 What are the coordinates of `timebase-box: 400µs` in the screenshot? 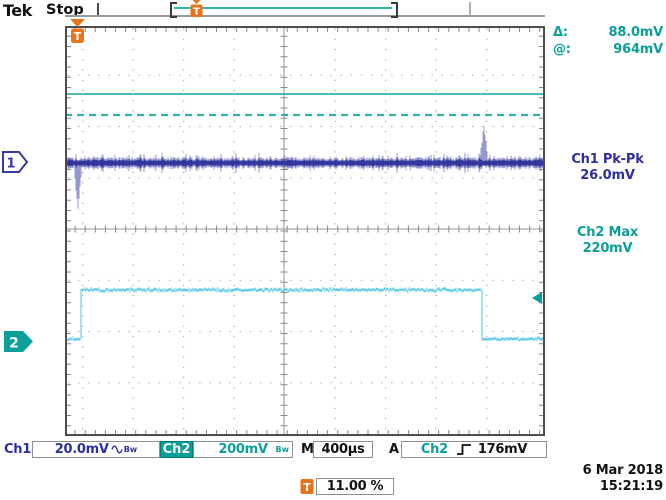 It's located at (343, 449).